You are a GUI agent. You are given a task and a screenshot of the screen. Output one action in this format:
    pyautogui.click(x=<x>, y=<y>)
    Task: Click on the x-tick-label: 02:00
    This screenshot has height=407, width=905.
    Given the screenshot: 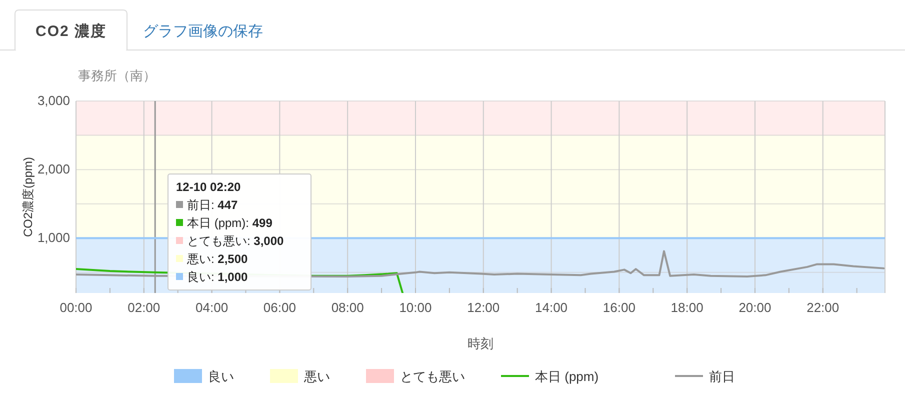 What is the action you would take?
    pyautogui.click(x=144, y=307)
    